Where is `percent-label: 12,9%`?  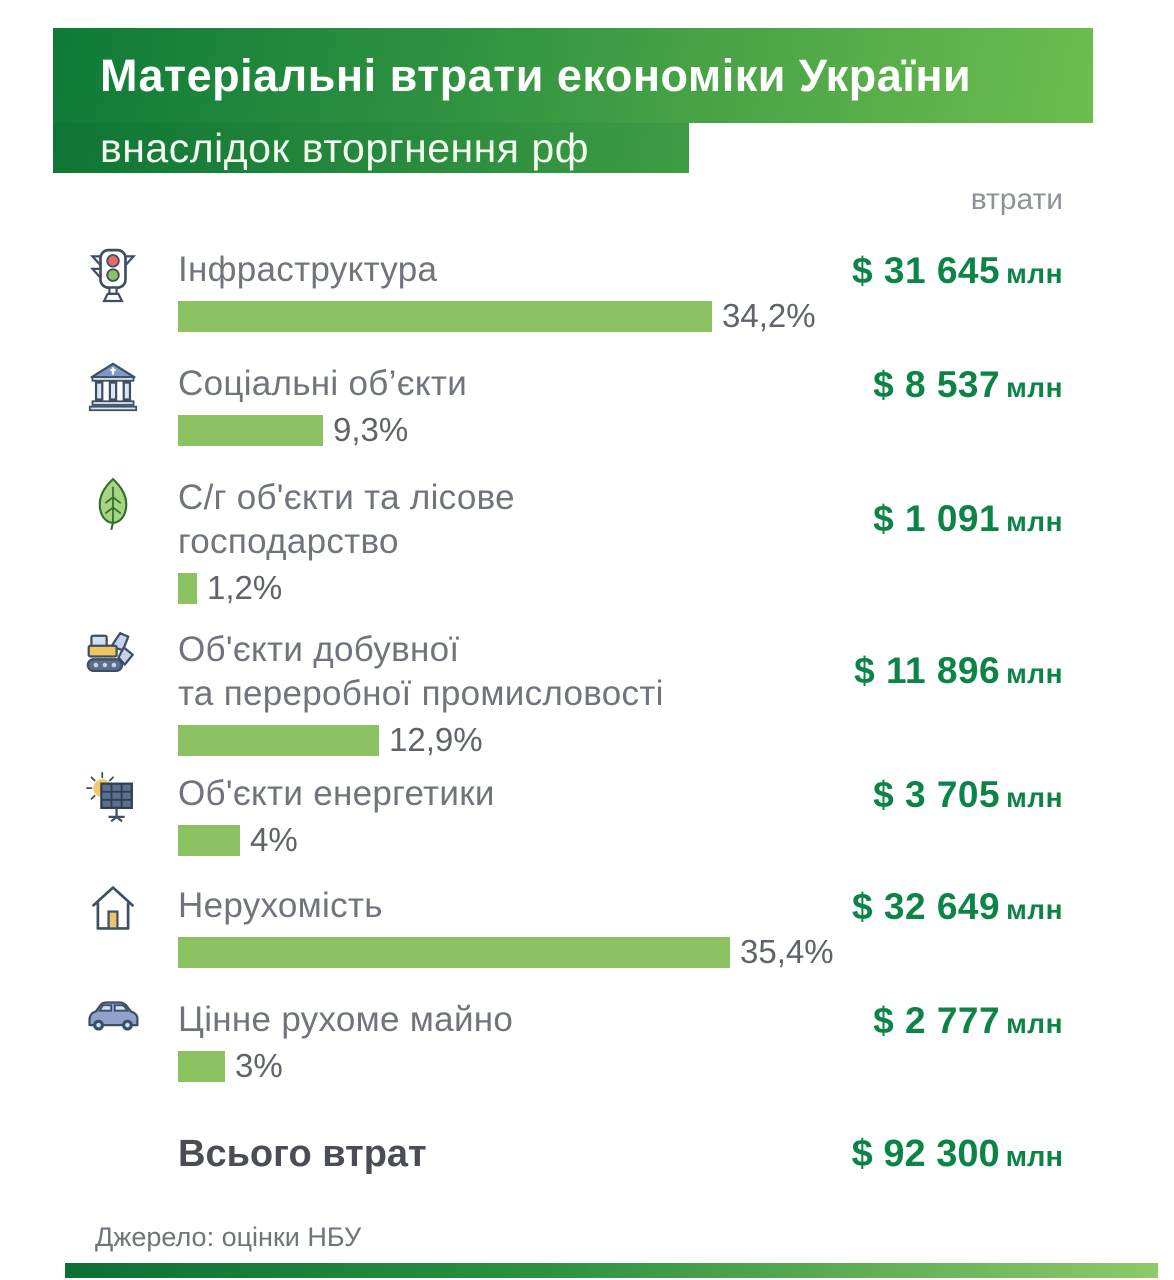
percent-label: 12,9% is located at coordinates (436, 739).